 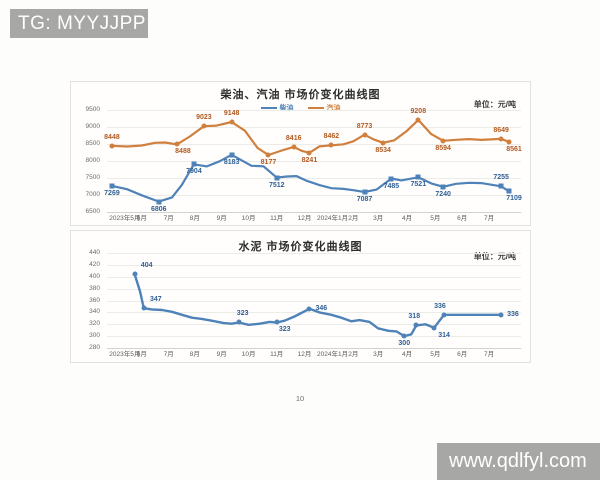 I want to click on legend-label-gasoline: 汽油, so click(x=333, y=108).